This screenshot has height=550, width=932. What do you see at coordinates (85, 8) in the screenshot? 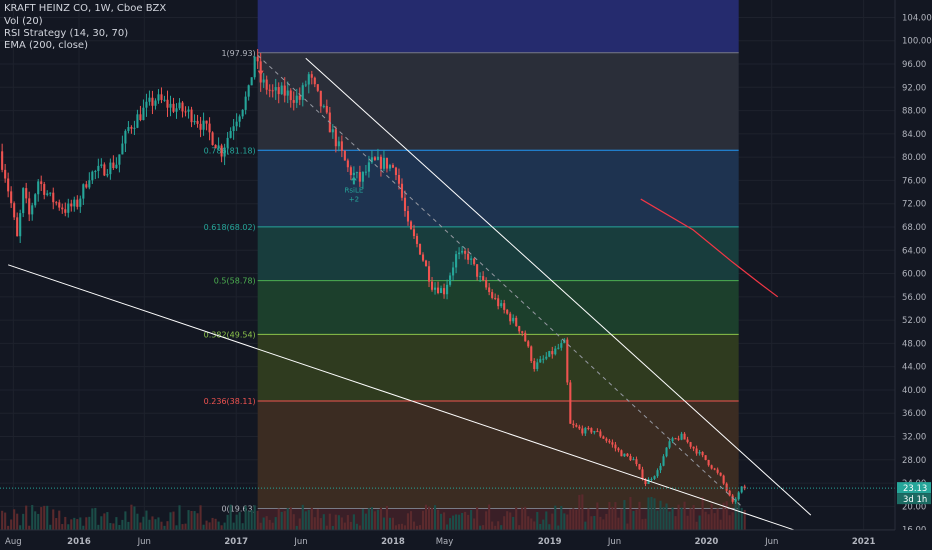
I see `symbol-title: KRAFT HEINZ CO, 1W, Cboe BZX` at bounding box center [85, 8].